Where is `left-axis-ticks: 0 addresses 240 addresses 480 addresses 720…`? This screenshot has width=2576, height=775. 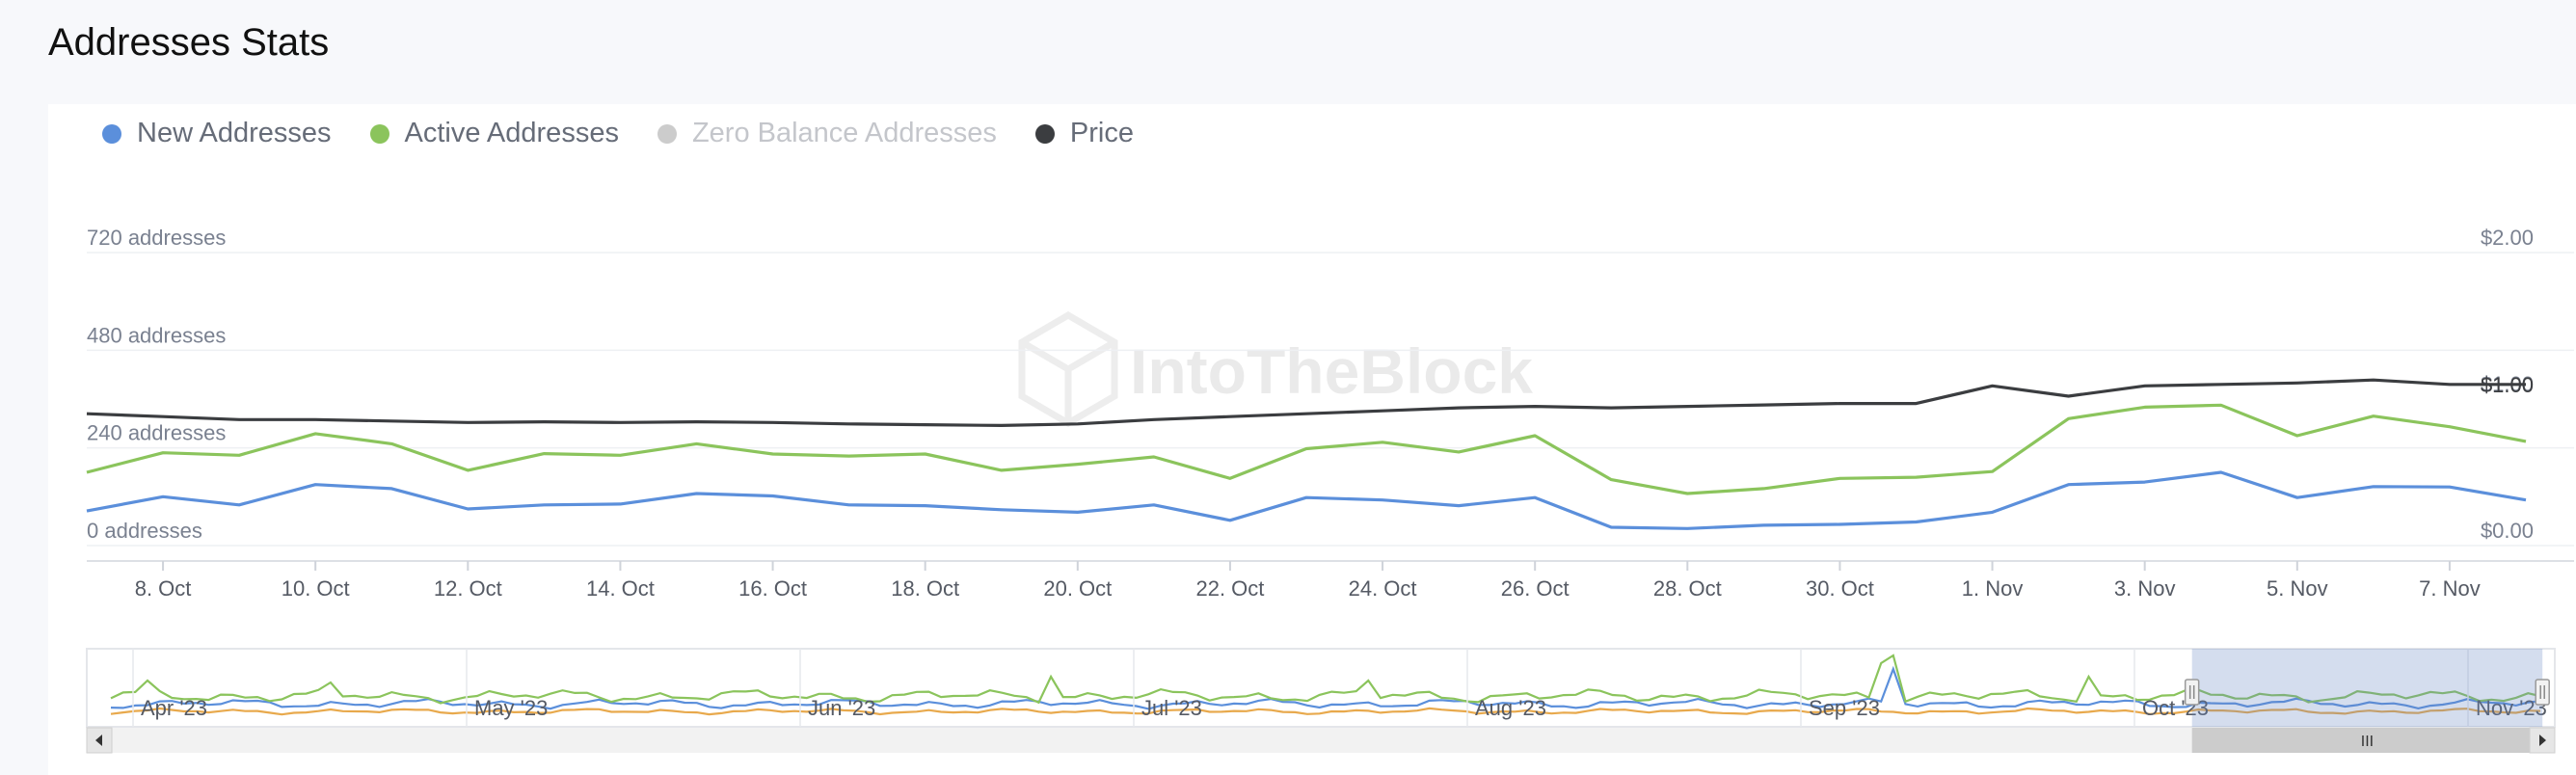
left-axis-ticks: 0 addresses 240 addresses 480 addresses 720… is located at coordinates (156, 384).